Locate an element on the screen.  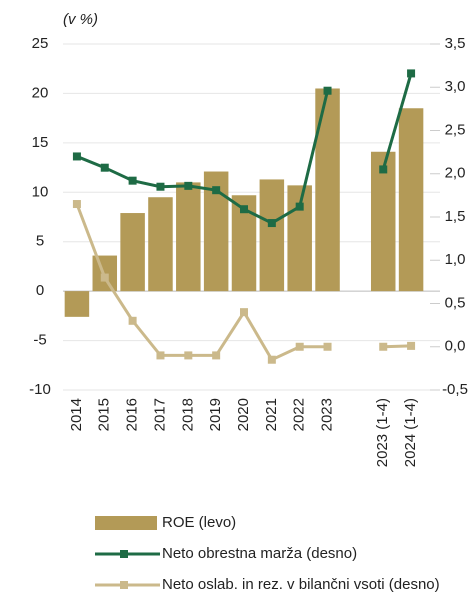
y-tick-label: -10 is located at coordinates (40, 389).